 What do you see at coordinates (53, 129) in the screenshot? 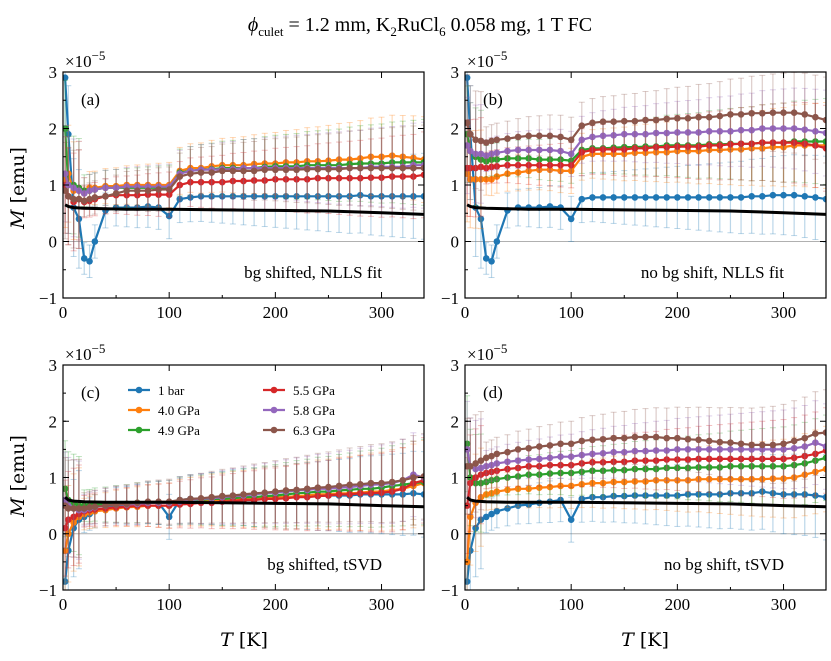
I see `y-tick-label: 2` at bounding box center [53, 129].